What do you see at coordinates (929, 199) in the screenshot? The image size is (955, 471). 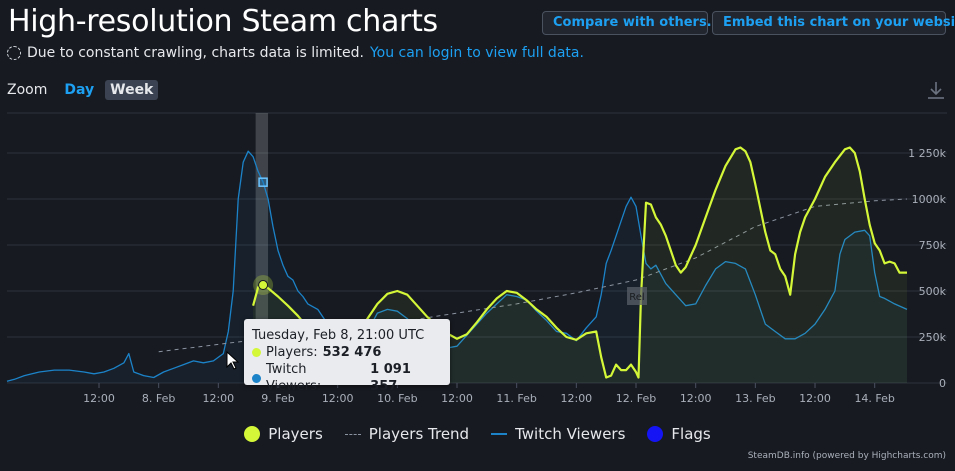 I see `y-tick-label: 1000k` at bounding box center [929, 199].